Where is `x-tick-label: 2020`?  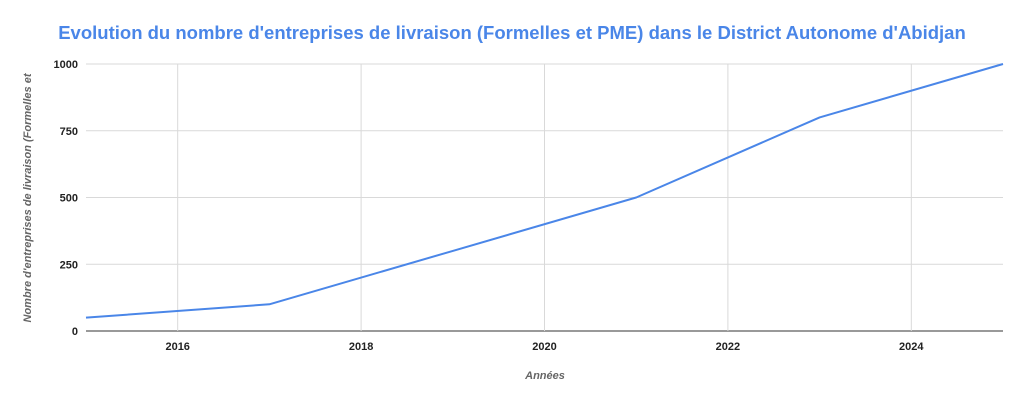
x-tick-label: 2020 is located at coordinates (544, 347).